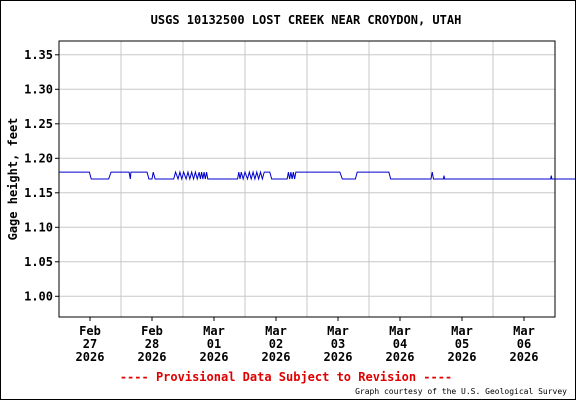 This screenshot has width=576, height=400. Describe the element at coordinates (90, 344) in the screenshot. I see `x-tick-label: 27` at that location.